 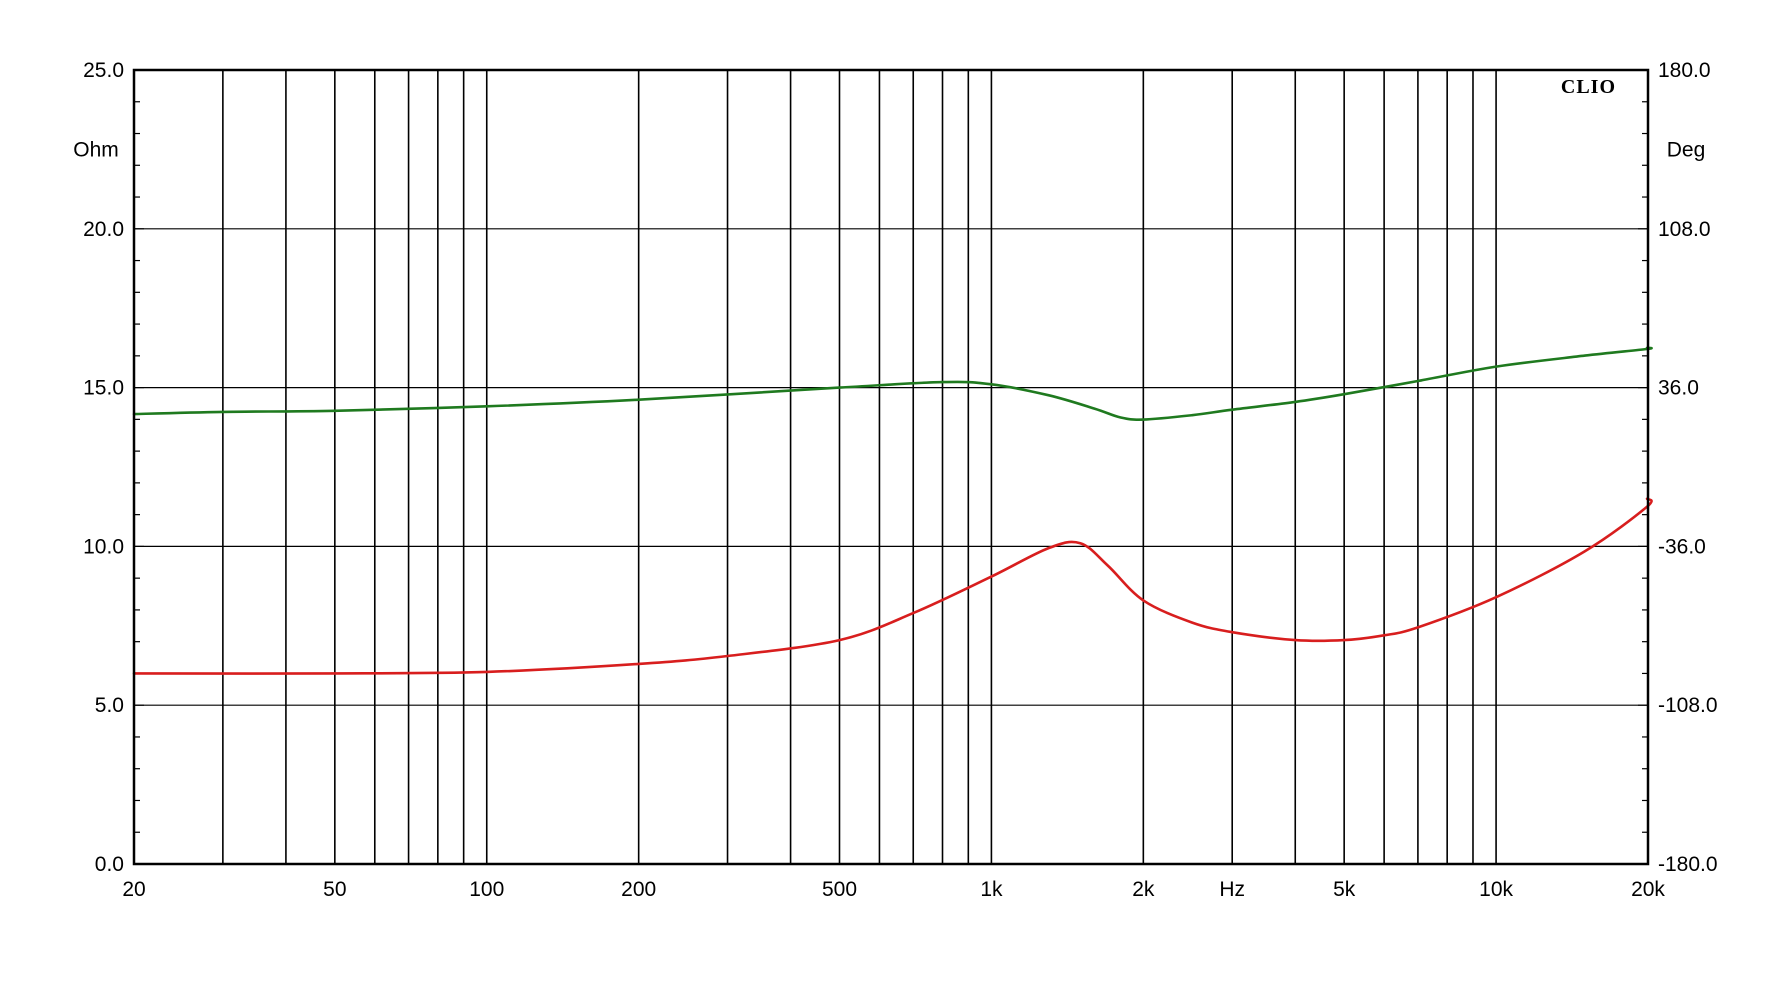 I want to click on y-left-tick-label: 0.0, so click(x=109, y=864).